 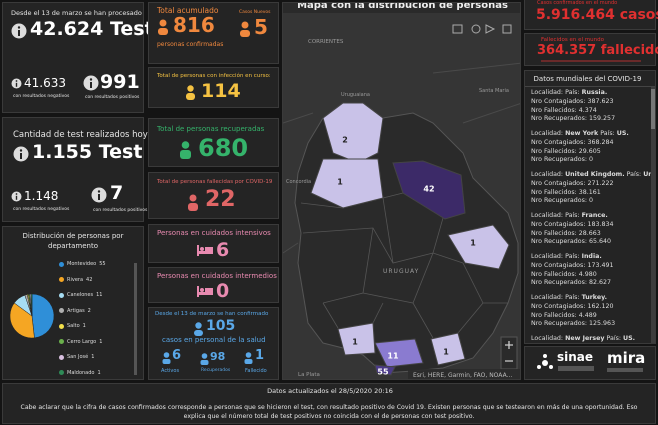 I want to click on map-toolbar, so click(x=482, y=29).